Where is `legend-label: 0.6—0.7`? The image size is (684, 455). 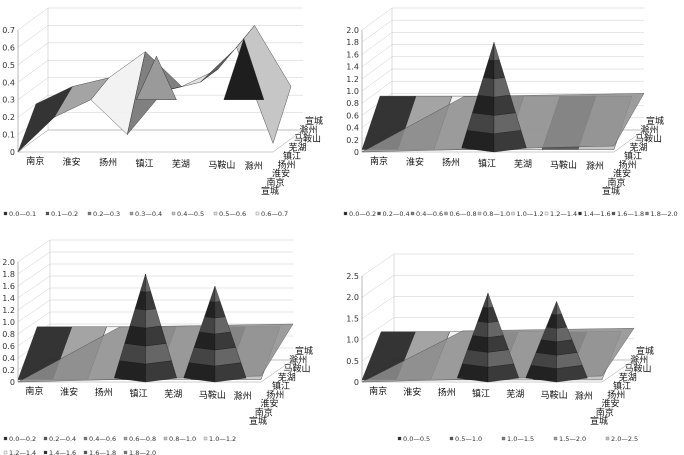 legend-label: 0.6—0.7 is located at coordinates (274, 214).